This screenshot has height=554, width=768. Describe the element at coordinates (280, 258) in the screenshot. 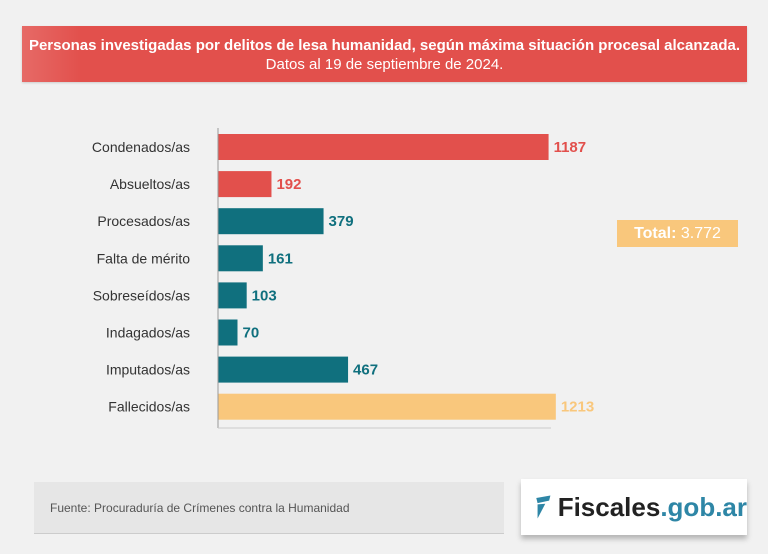

I see `data-label: 161` at that location.